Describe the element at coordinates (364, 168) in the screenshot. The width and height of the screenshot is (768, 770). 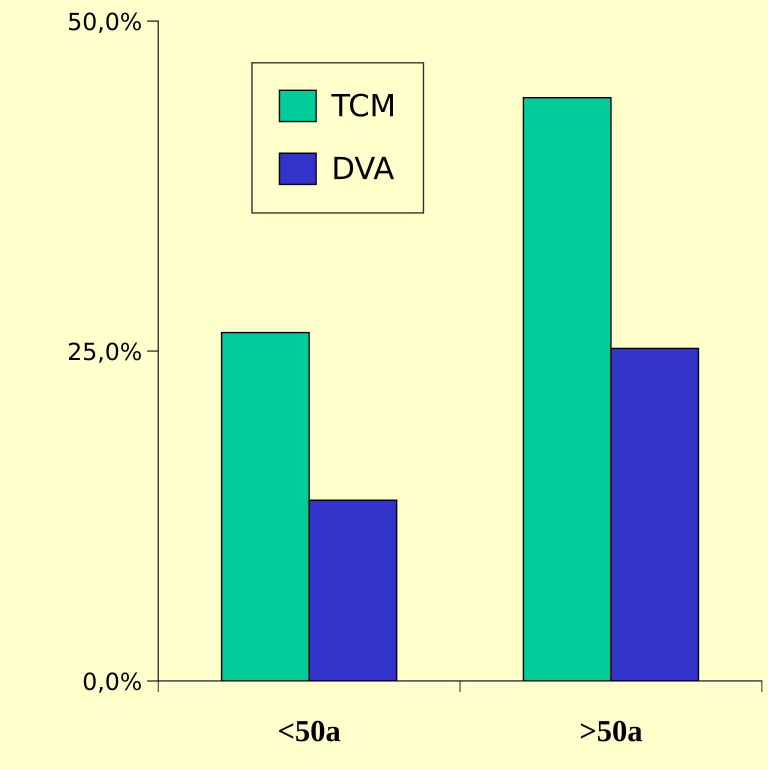
I see `legend-label: DVA` at that location.